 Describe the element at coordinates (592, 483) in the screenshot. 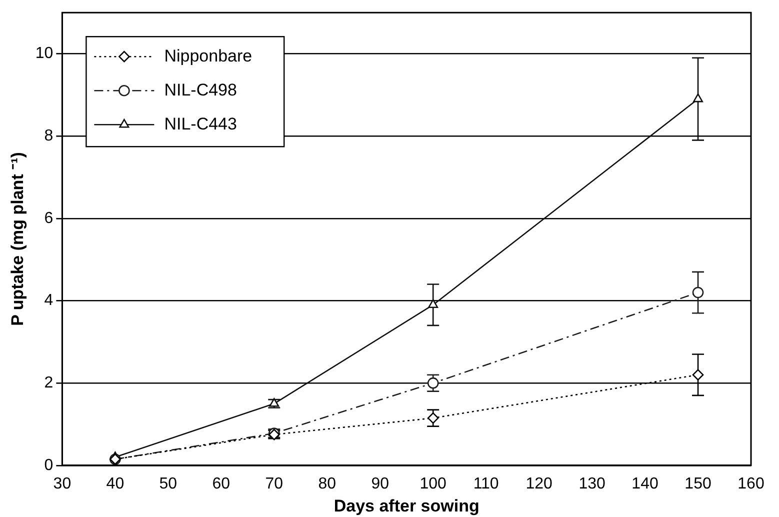

I see `x-tick-label: 130` at that location.